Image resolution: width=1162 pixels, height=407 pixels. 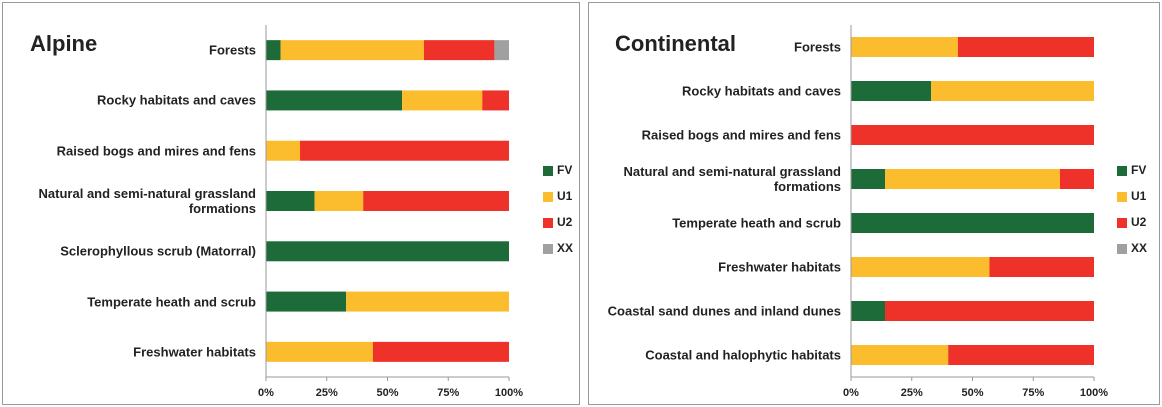 I want to click on chart-title: Continental, so click(x=675, y=43).